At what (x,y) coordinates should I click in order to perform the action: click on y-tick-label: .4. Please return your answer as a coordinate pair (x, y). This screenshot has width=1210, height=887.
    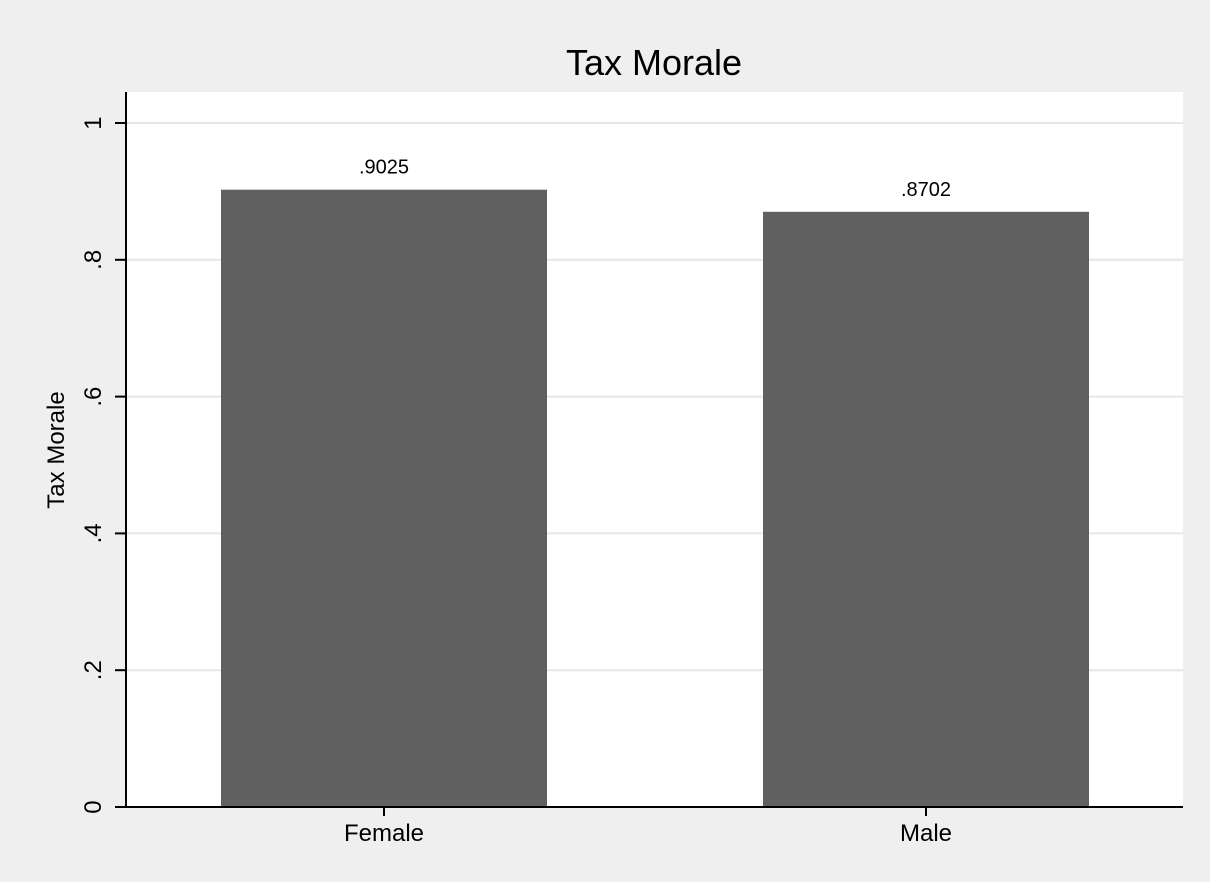
    Looking at the image, I should click on (93, 533).